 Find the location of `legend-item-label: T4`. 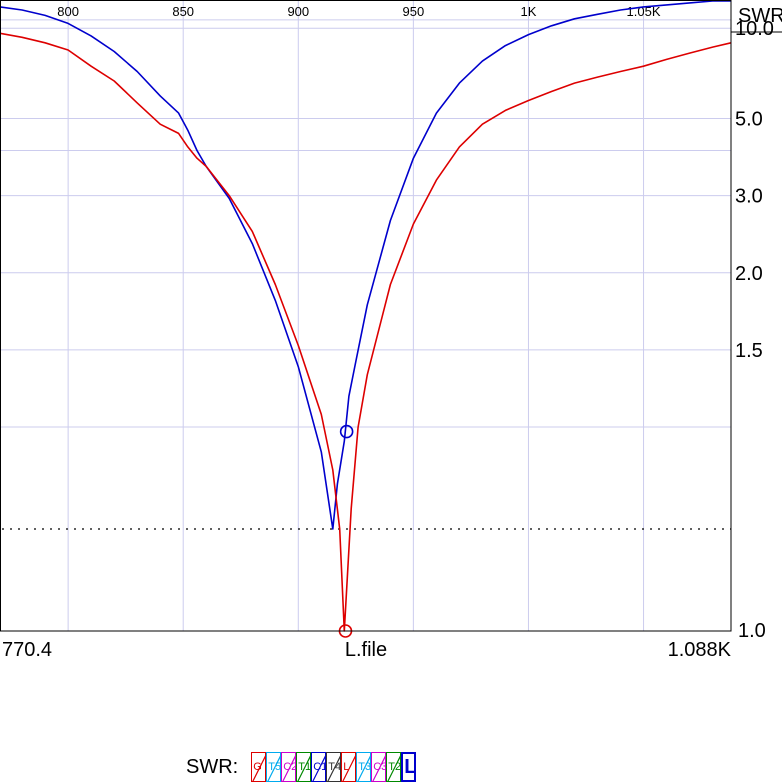

legend-item-label: T4 is located at coordinates (335, 767).